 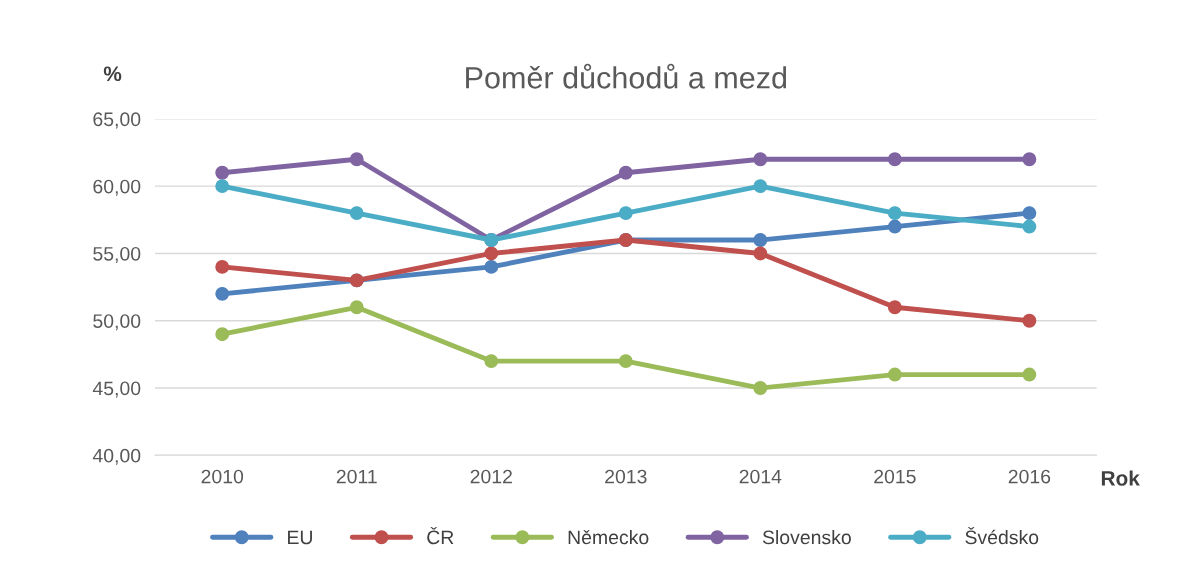 What do you see at coordinates (222, 476) in the screenshot?
I see `x-tick-label: 2010` at bounding box center [222, 476].